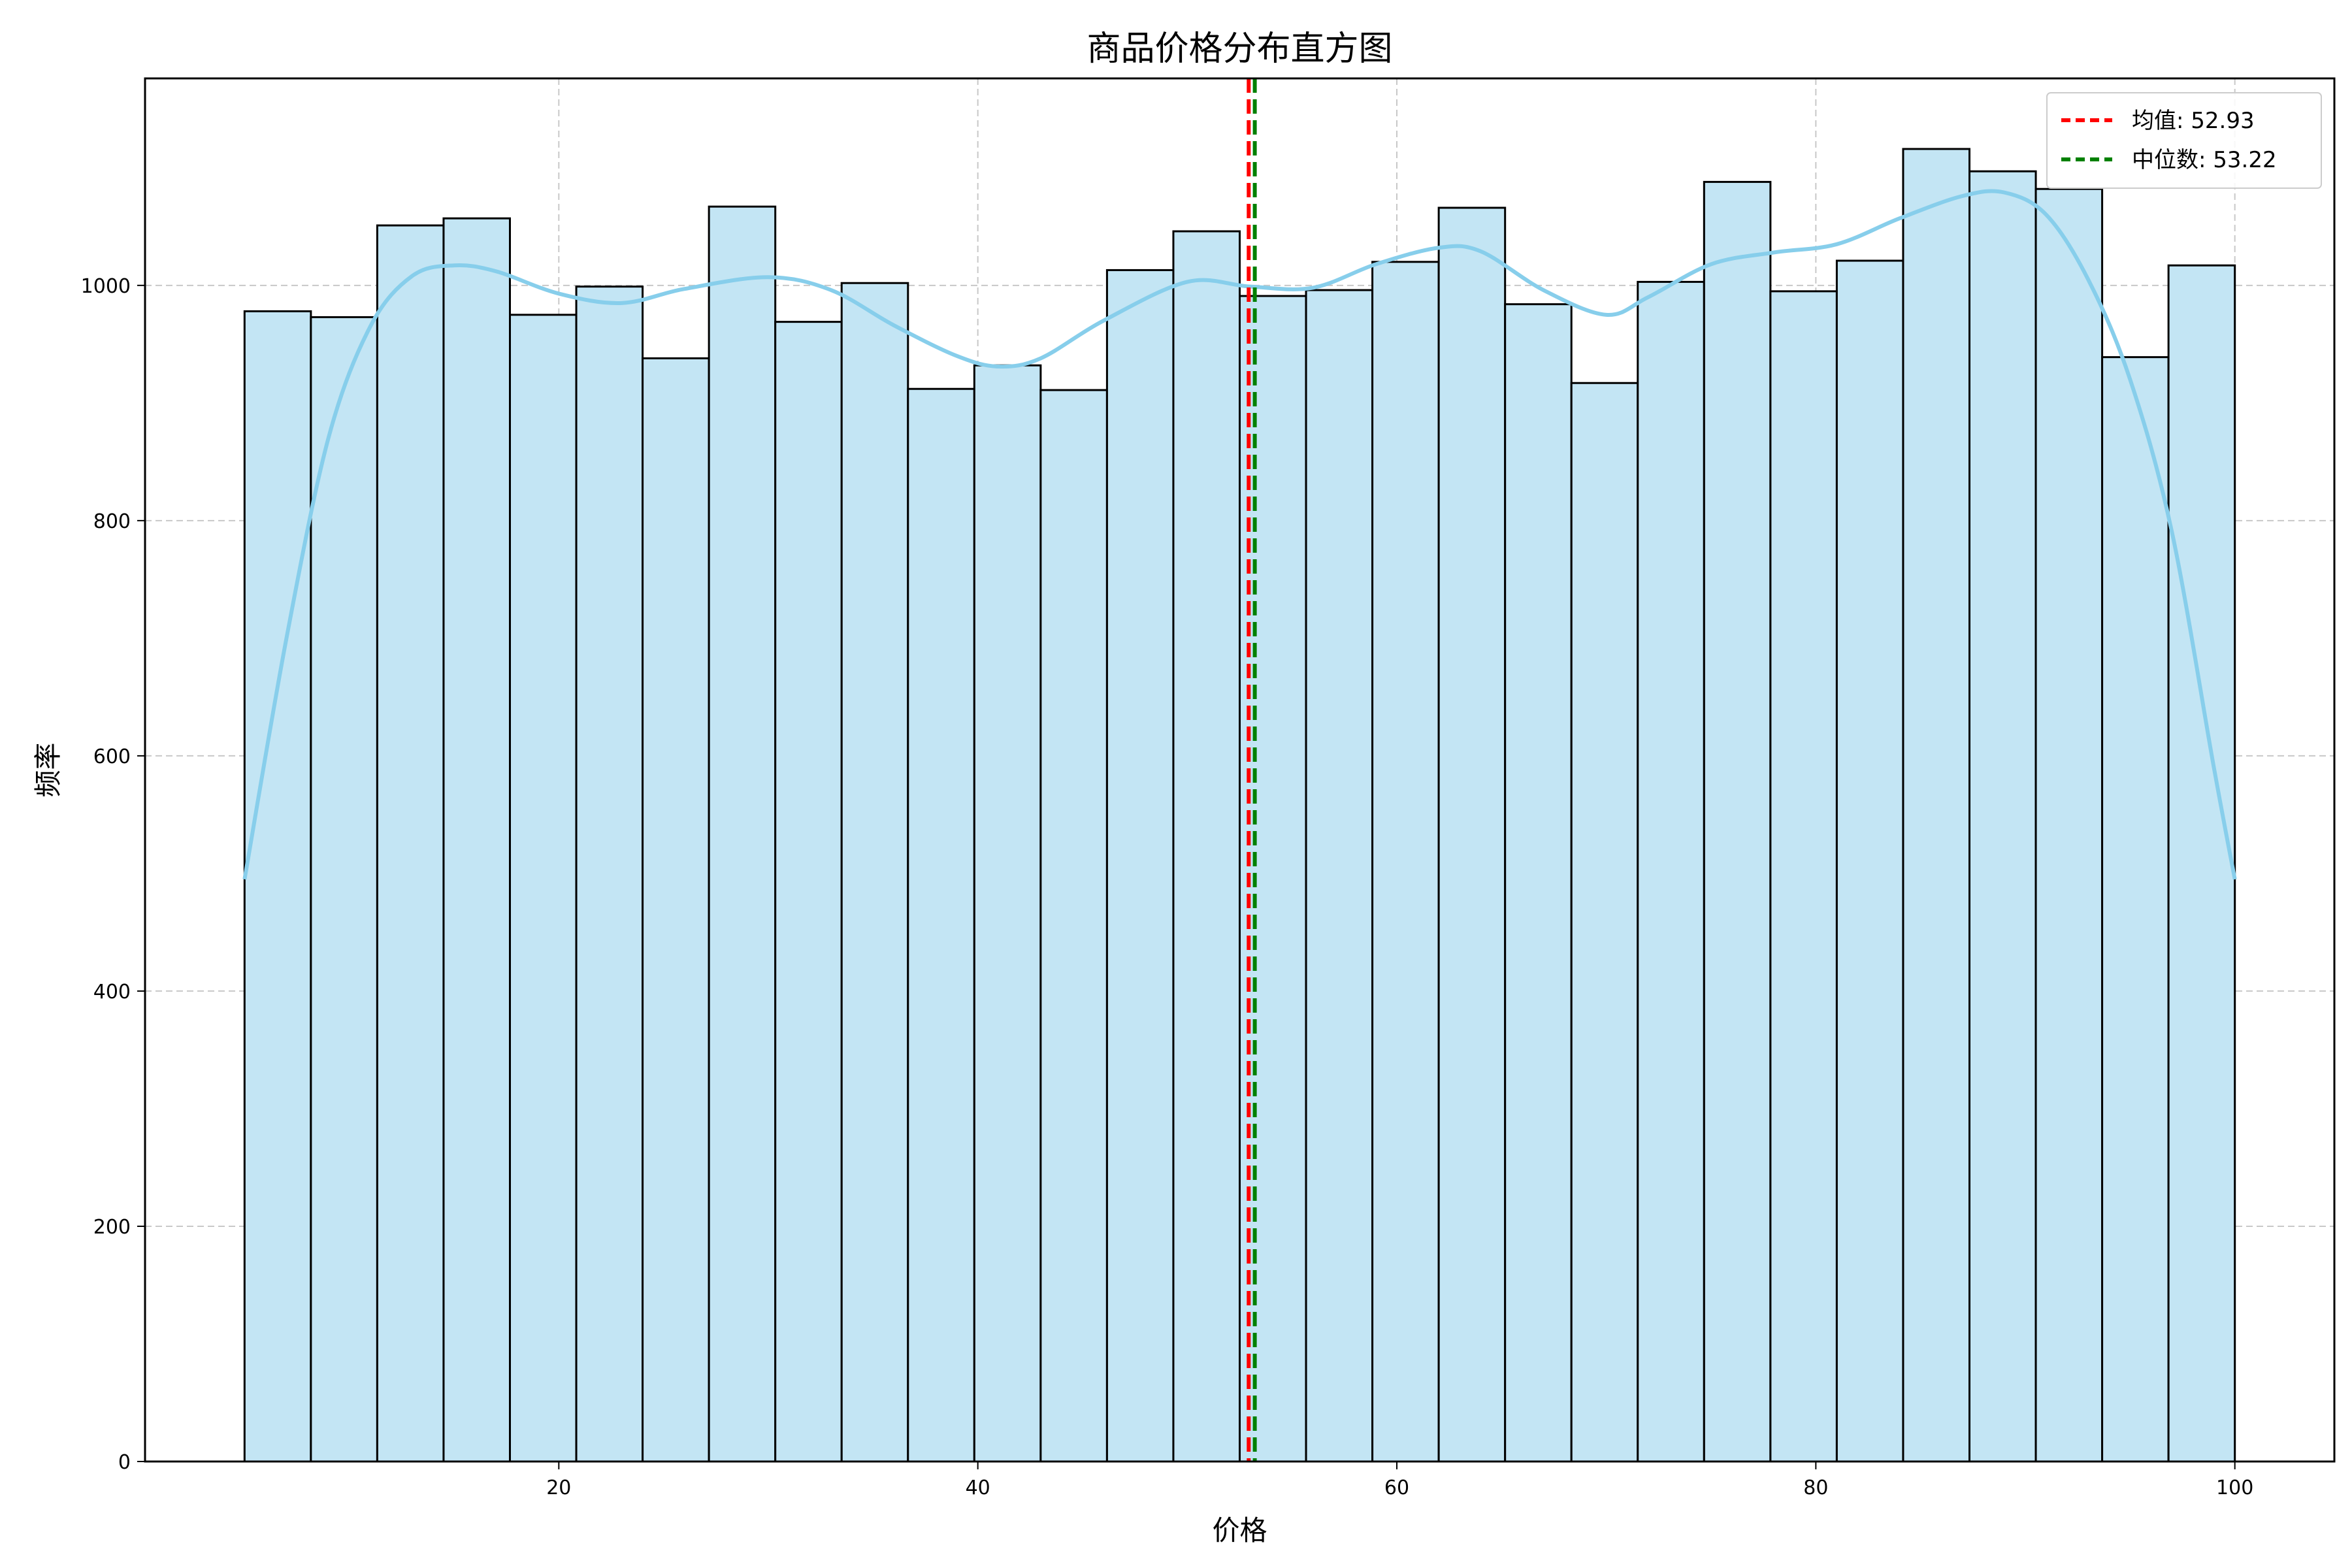  I want to click on x-tick-label: 40, so click(978, 1488).